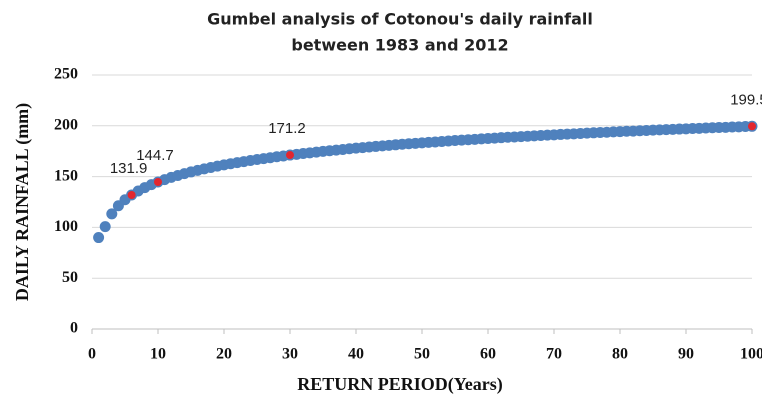 The width and height of the screenshot is (762, 404). I want to click on data-label: 171.2, so click(287, 128).